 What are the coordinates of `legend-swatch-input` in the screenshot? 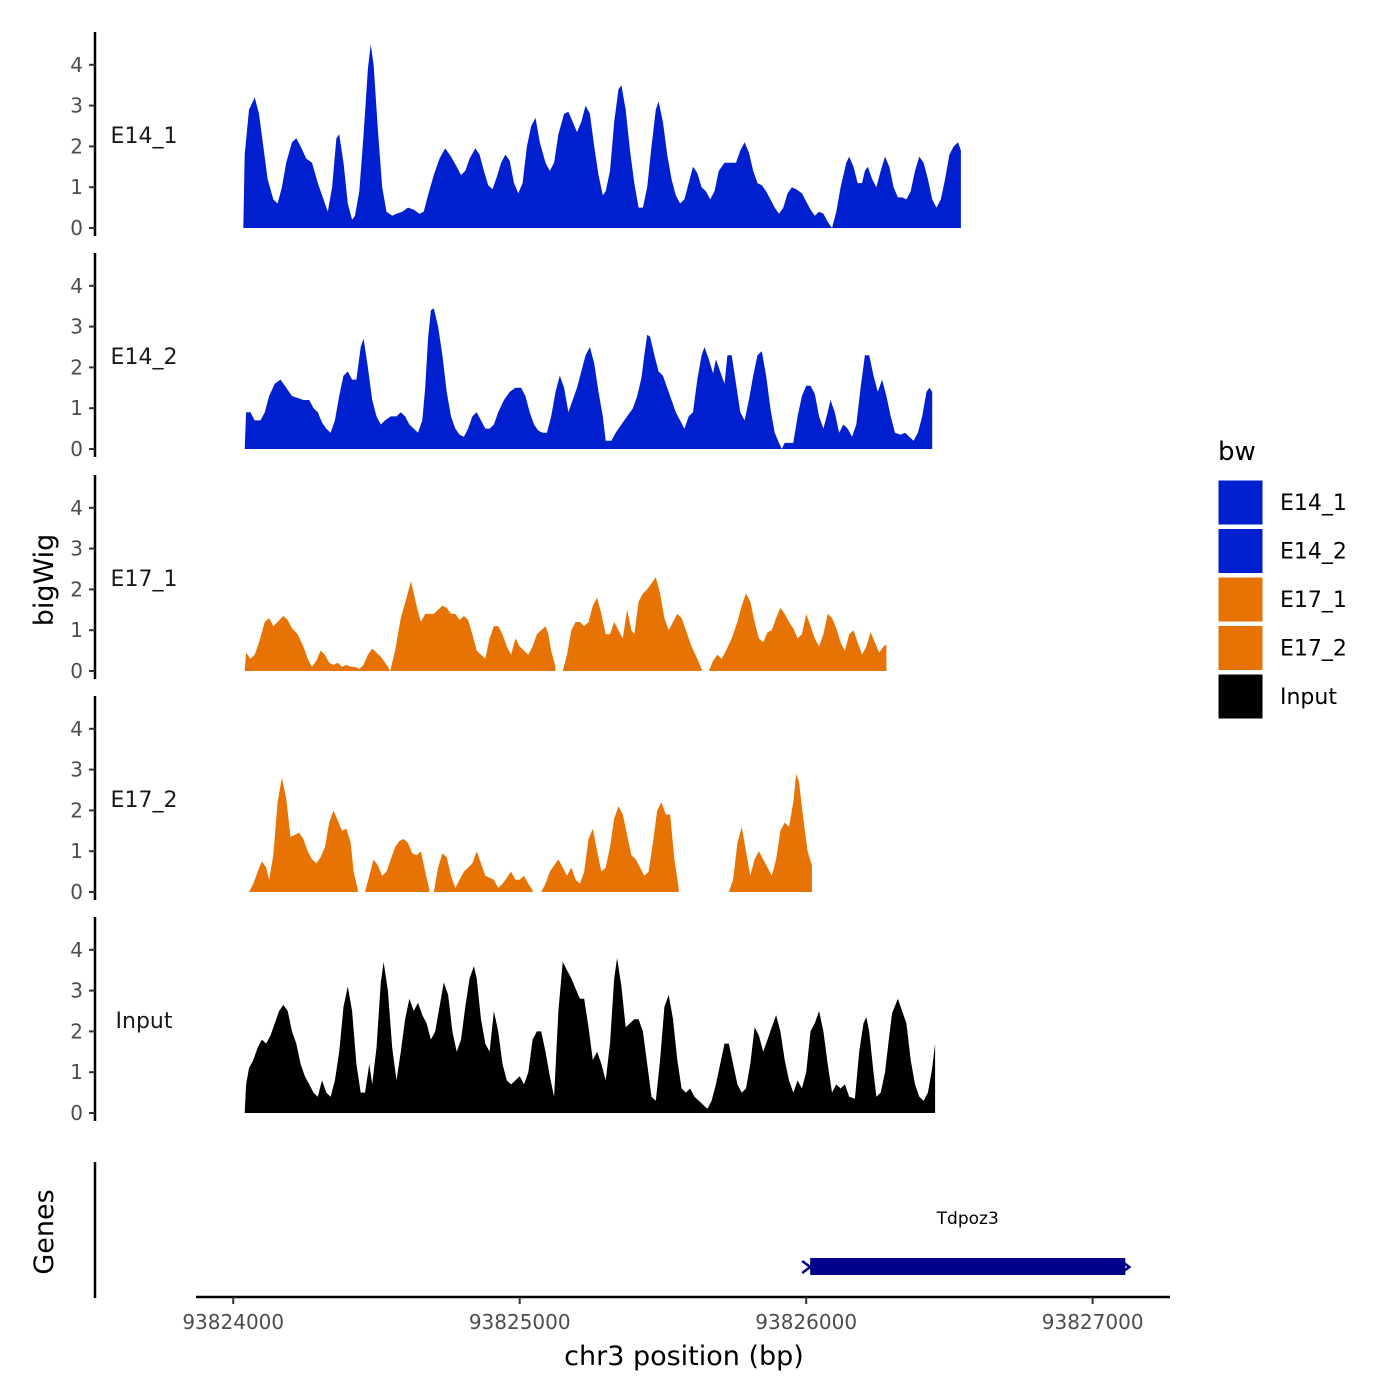 It's located at (1240, 696).